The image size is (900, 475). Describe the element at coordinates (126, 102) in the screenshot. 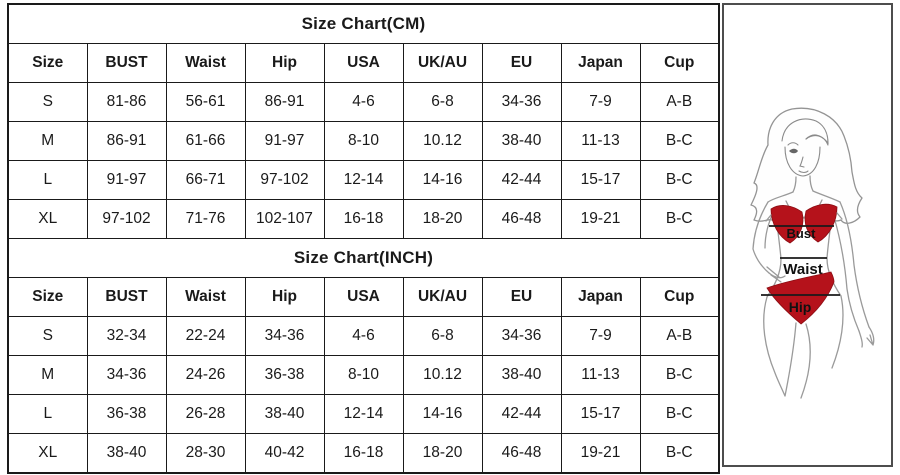

I see `size-cell-bust: 81-86` at that location.